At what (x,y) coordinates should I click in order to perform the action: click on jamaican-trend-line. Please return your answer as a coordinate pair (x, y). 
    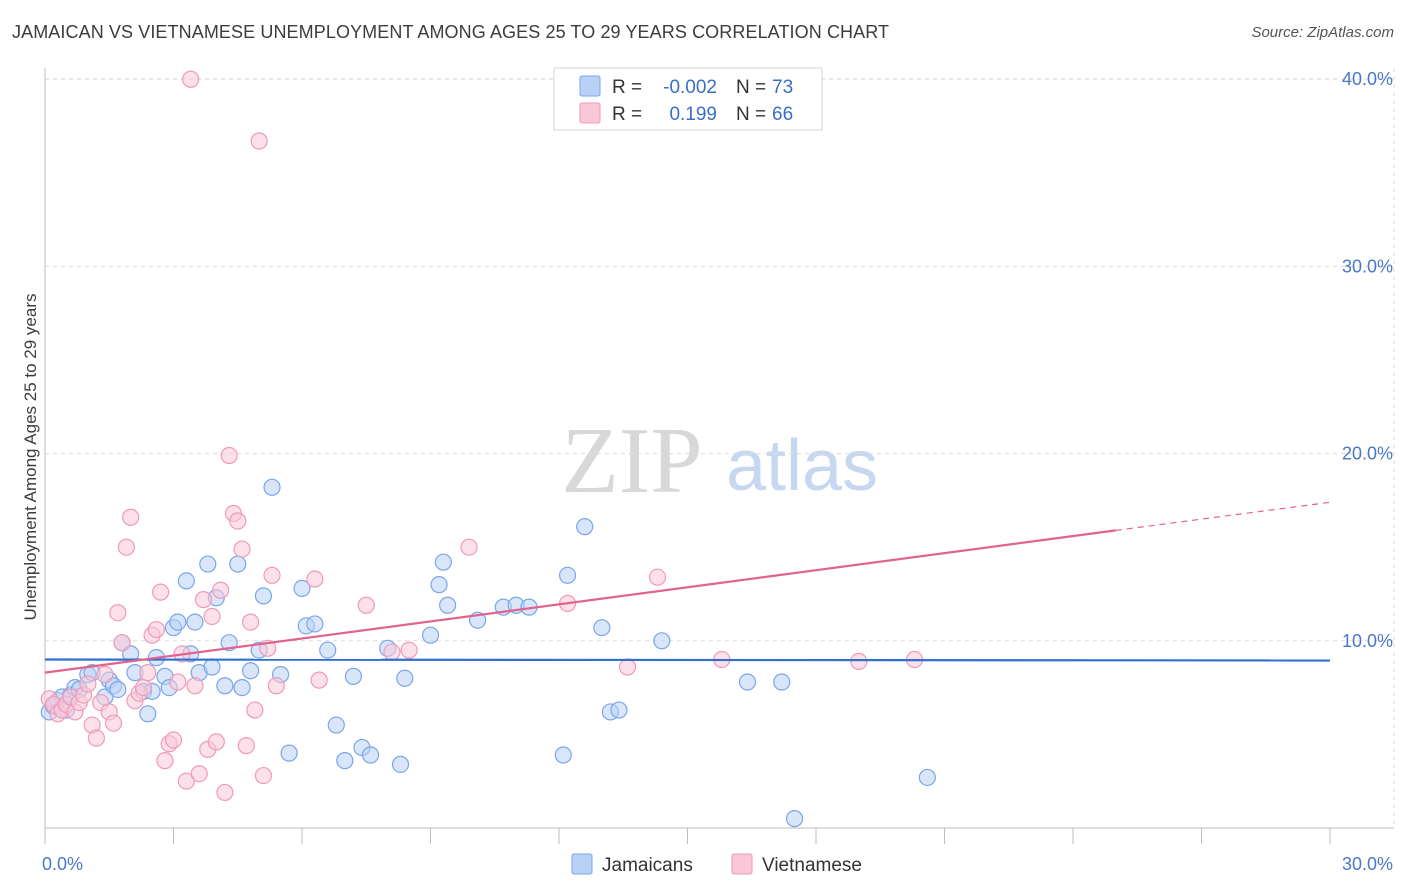
    Looking at the image, I should click on (687, 660).